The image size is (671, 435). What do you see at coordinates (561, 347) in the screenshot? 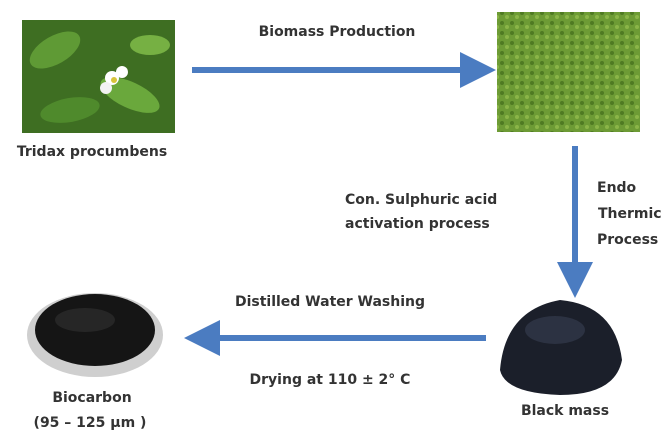
I see `black-mass-image` at bounding box center [561, 347].